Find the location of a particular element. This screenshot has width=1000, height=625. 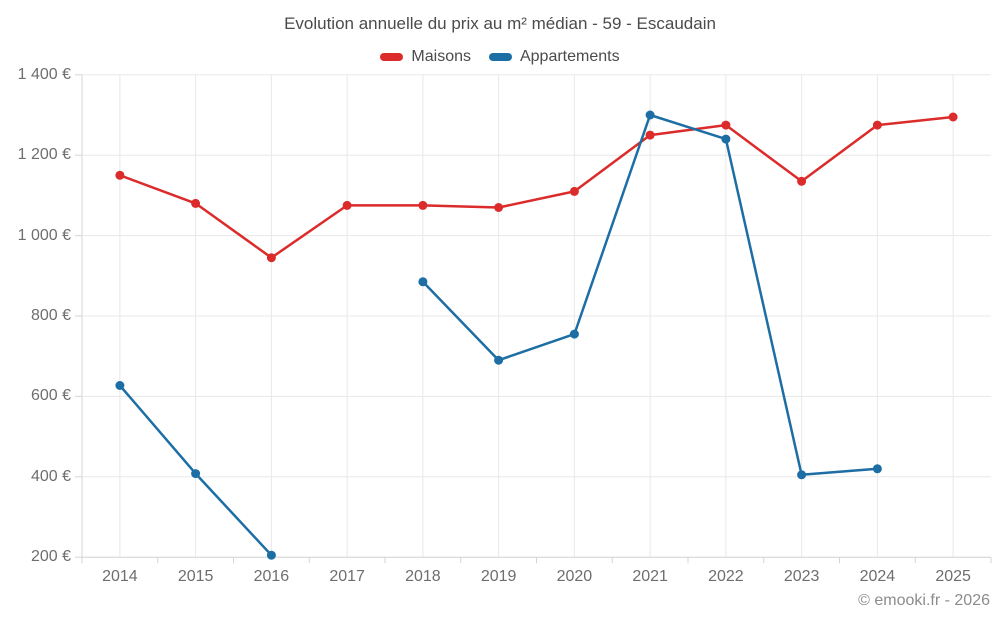

y-tick-label: 200 € is located at coordinates (50, 557).